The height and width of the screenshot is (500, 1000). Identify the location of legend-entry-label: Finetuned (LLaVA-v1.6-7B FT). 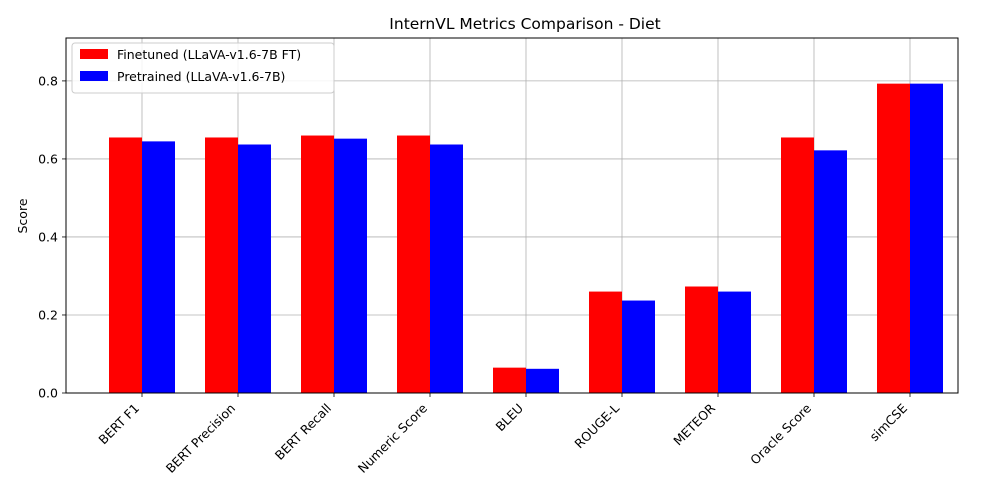
(209, 54).